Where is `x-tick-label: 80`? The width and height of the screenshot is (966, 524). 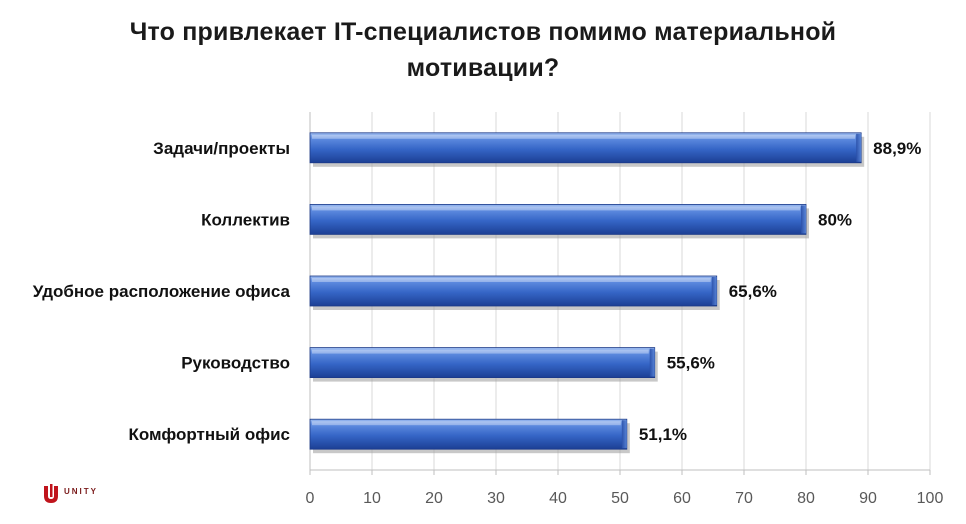 x-tick-label: 80 is located at coordinates (806, 498).